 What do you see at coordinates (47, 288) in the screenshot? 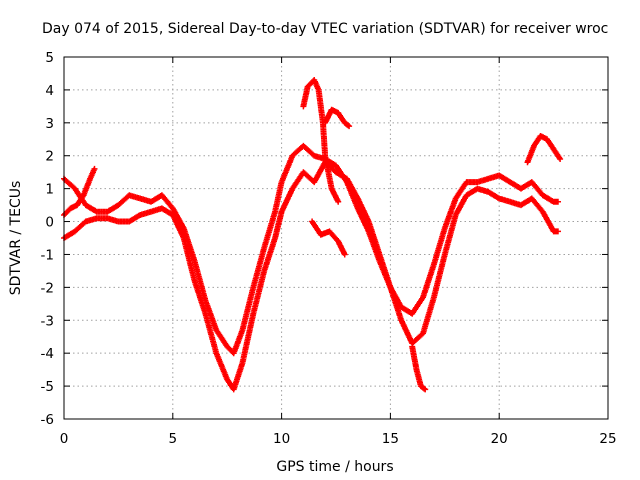
I see `y-tick-label: -2` at bounding box center [47, 288].